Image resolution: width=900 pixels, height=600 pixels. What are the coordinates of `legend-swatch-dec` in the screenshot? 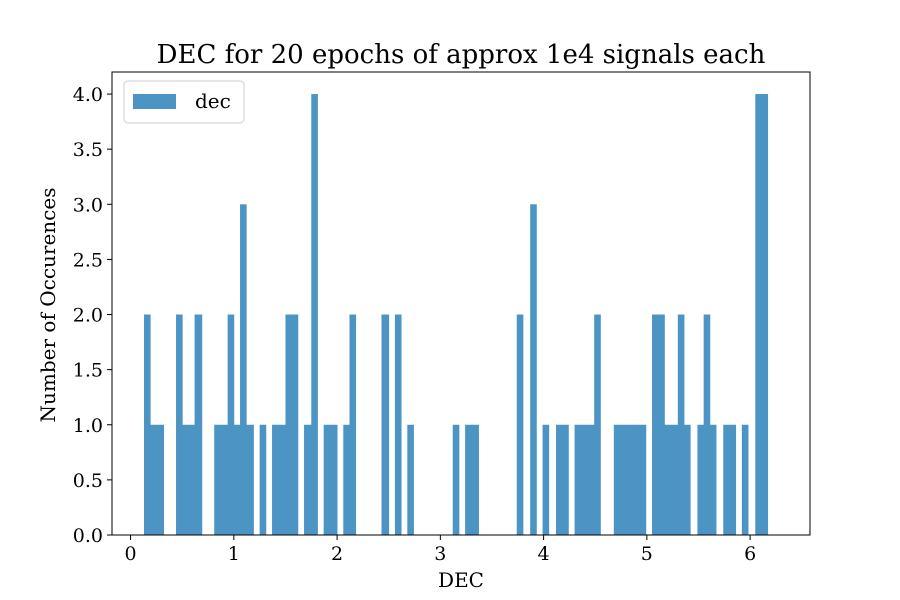 It's located at (154, 101).